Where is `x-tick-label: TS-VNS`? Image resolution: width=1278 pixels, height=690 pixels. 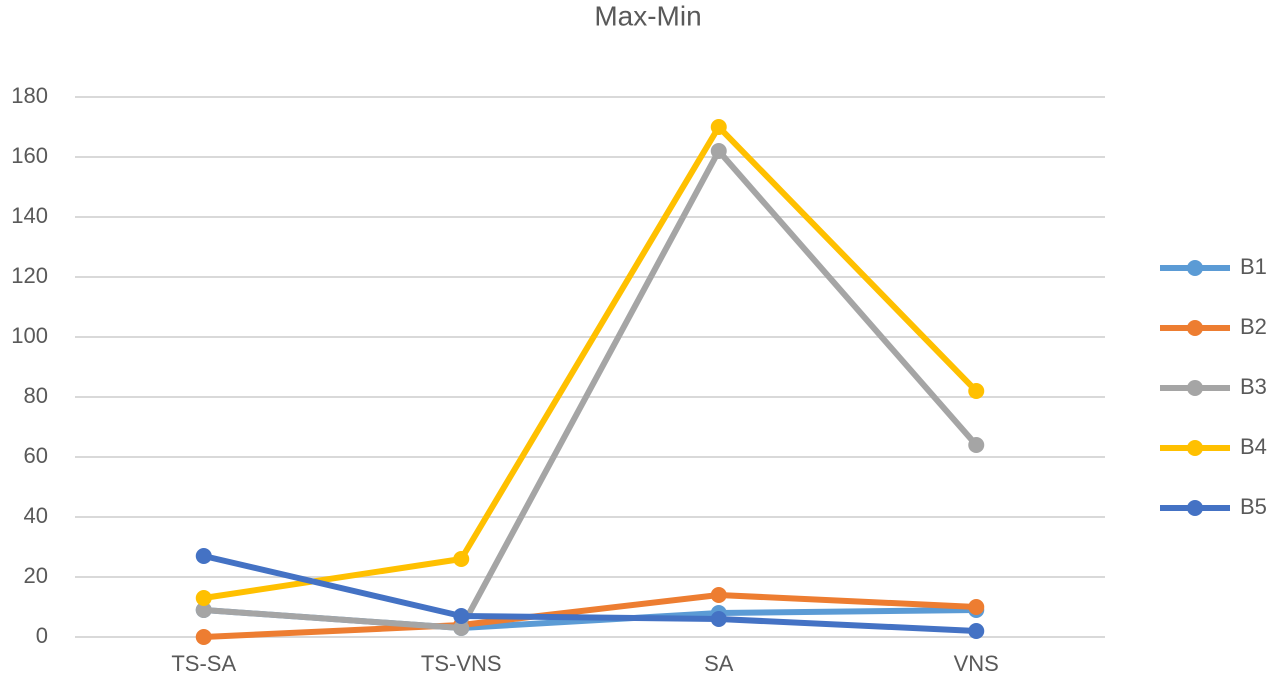 x-tick-label: TS-VNS is located at coordinates (461, 663).